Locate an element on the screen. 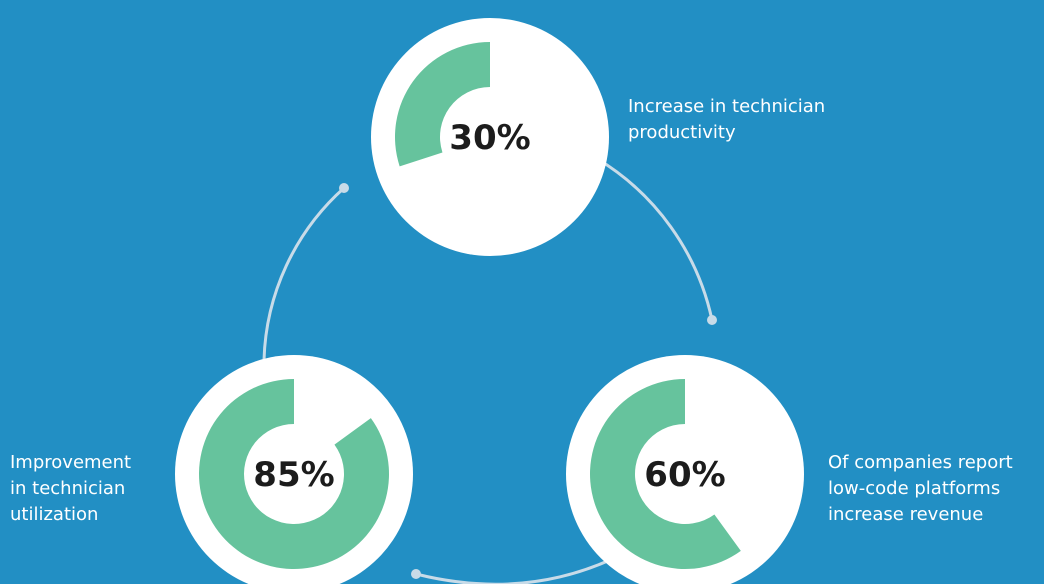 The height and width of the screenshot is (584, 1044). connector-arc-right is located at coordinates (654, 238).